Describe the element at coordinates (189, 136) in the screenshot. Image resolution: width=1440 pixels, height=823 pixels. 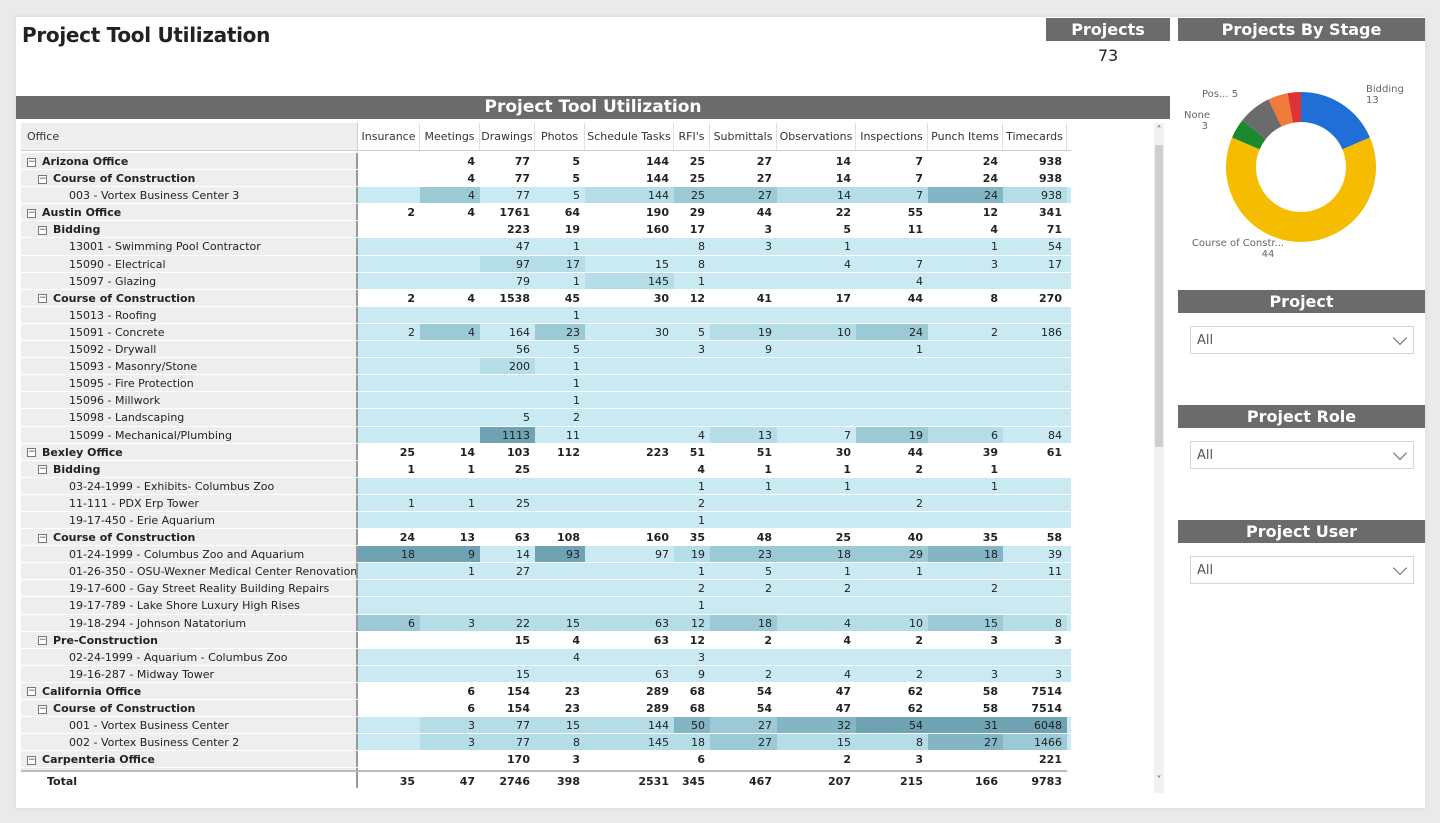
I see `column-header: Office` at that location.